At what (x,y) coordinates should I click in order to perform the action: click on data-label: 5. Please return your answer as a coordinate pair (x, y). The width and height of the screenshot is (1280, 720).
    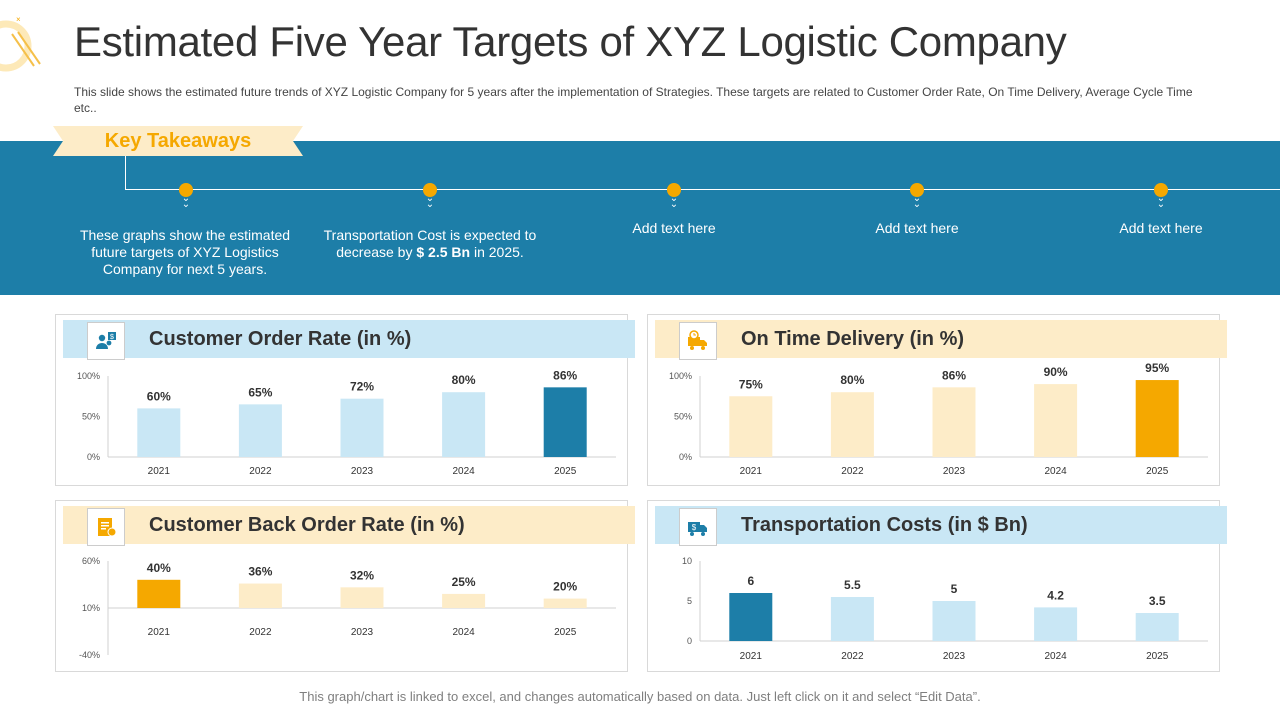
    Looking at the image, I should click on (954, 589).